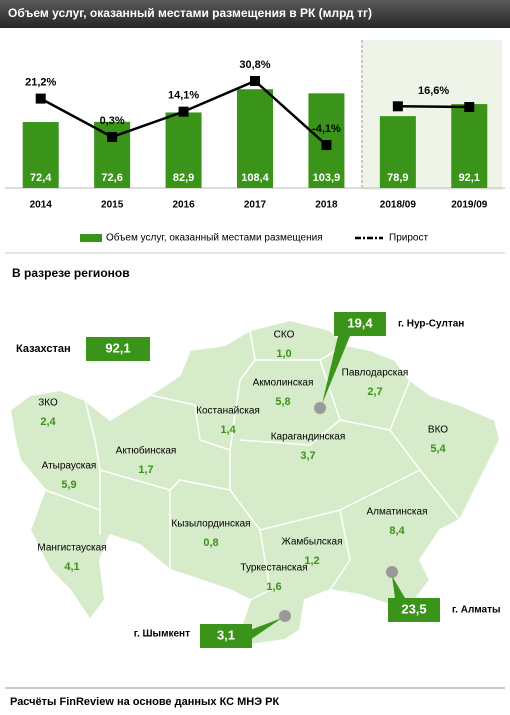 The height and width of the screenshot is (715, 510). What do you see at coordinates (273, 568) in the screenshot?
I see `region-name: Туркестанская` at bounding box center [273, 568].